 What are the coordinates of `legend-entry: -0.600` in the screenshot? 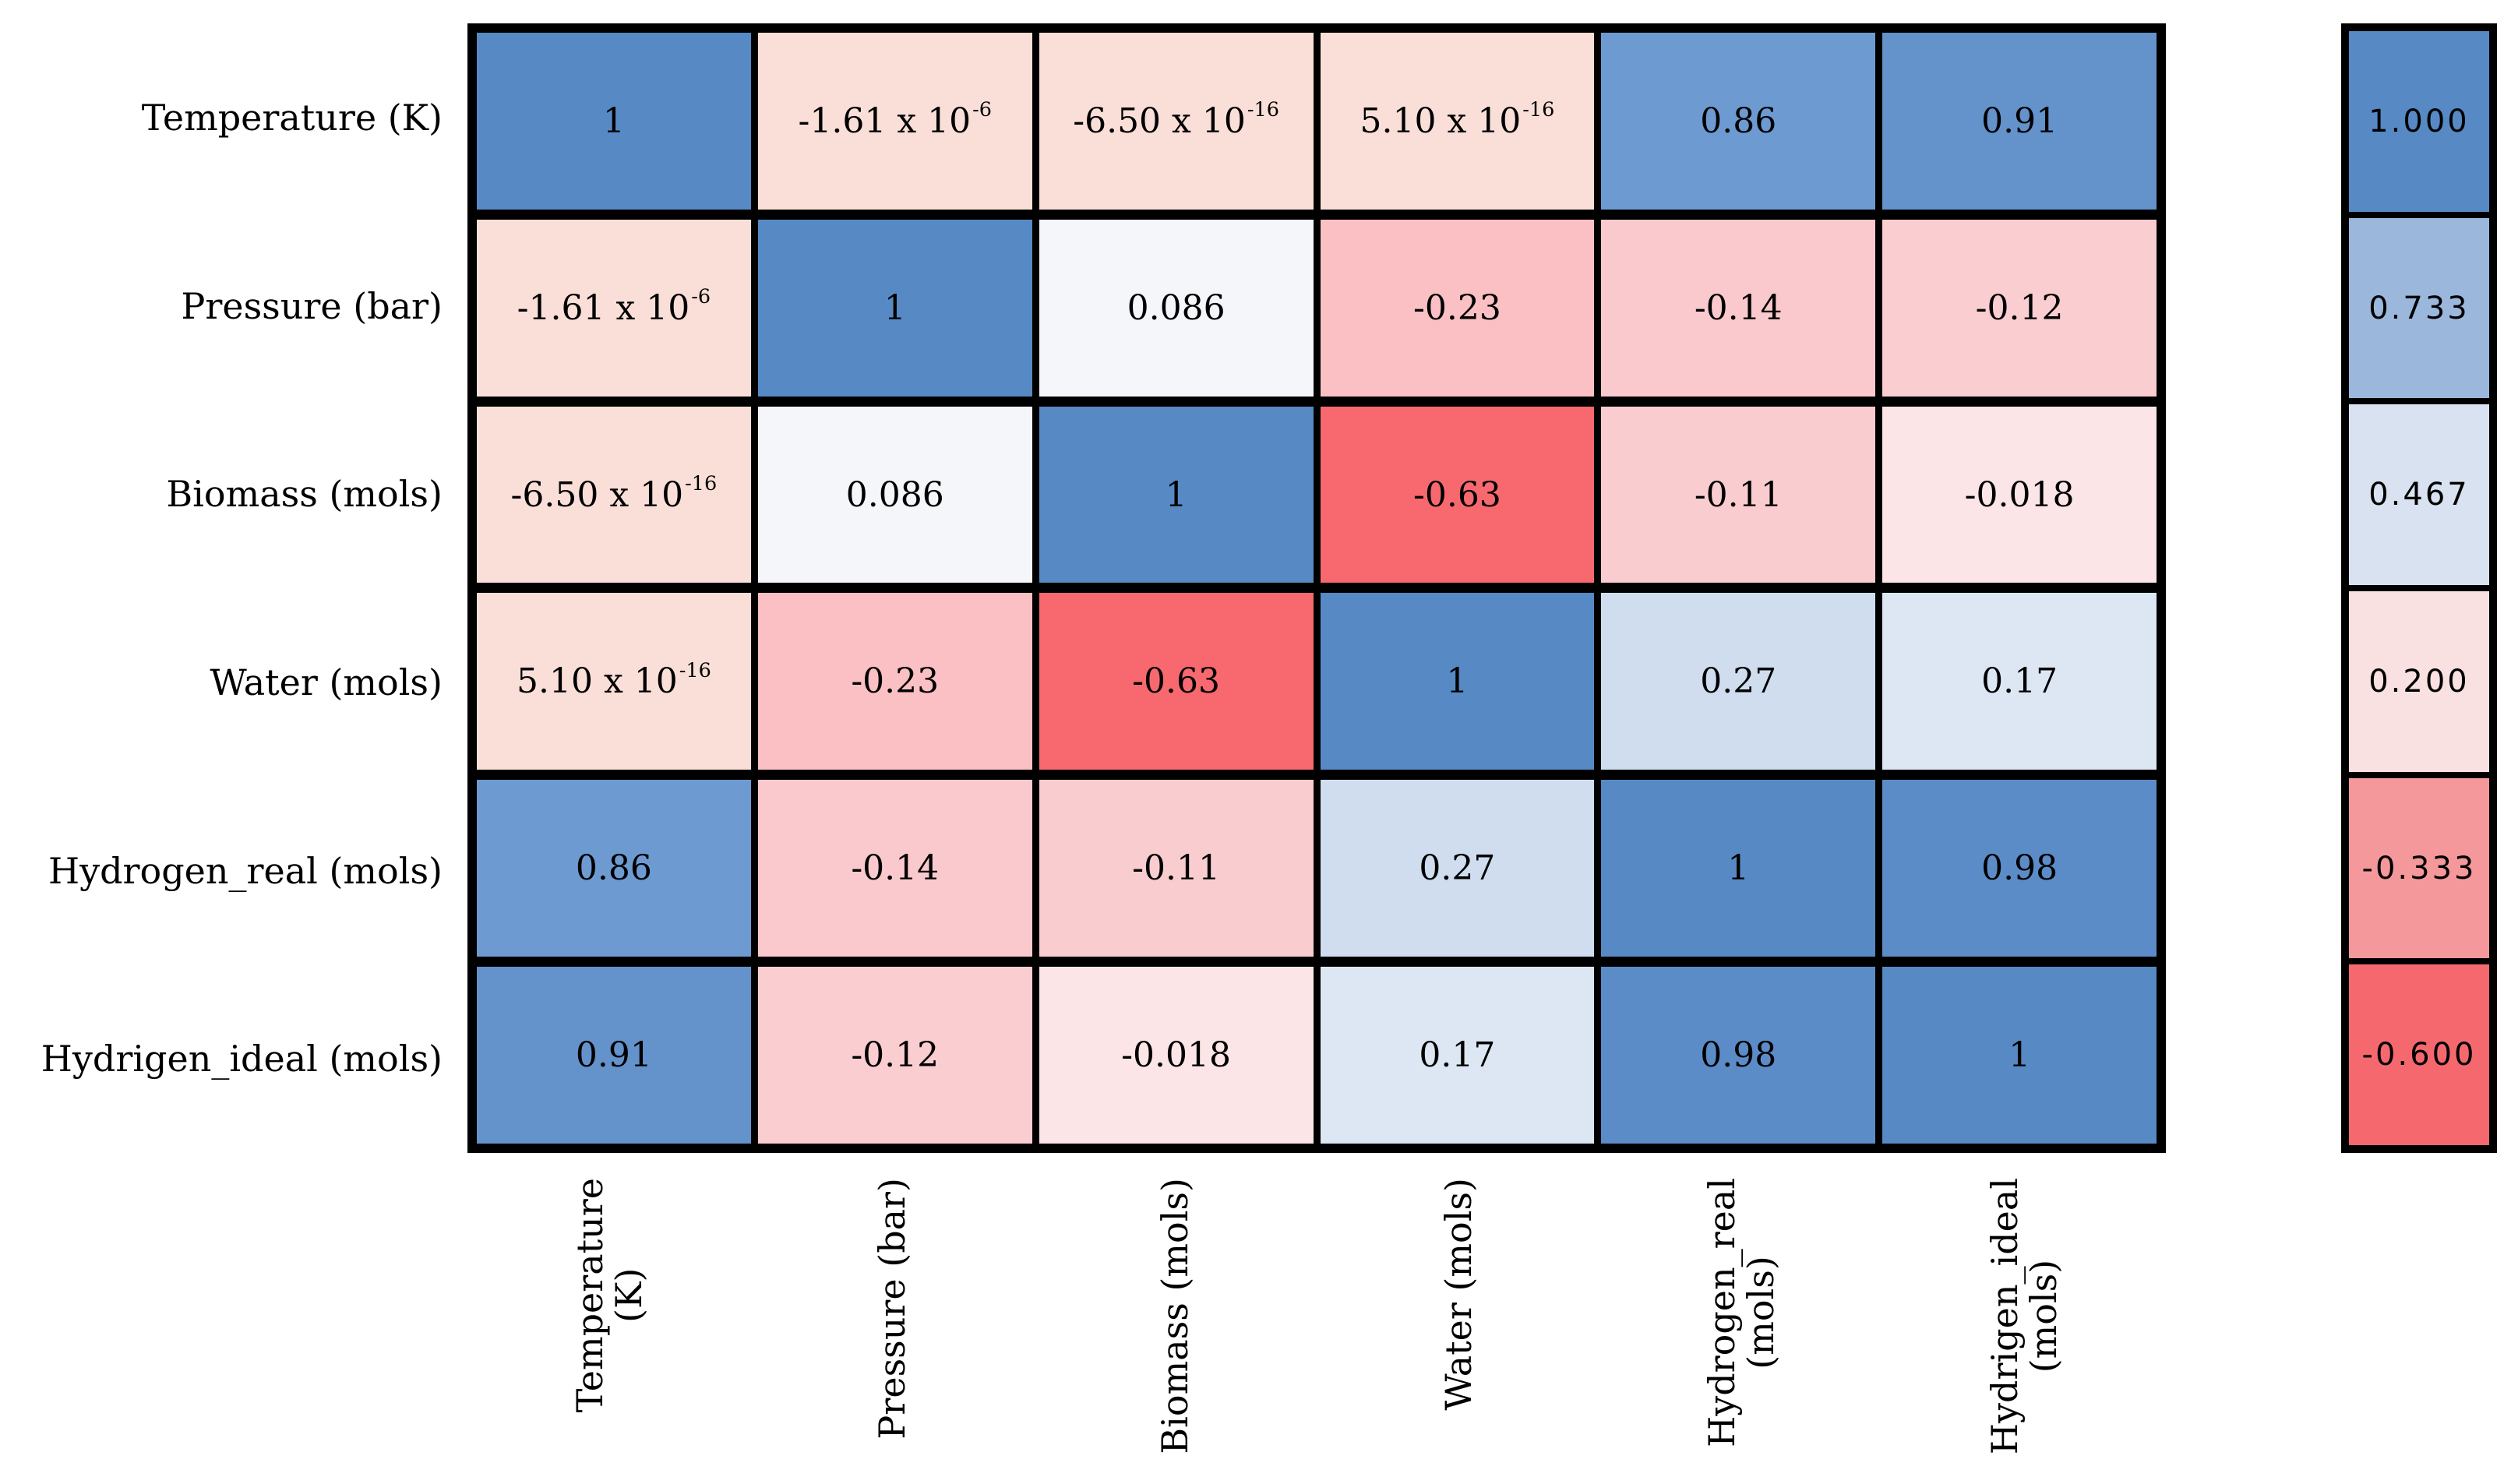 It's located at (2419, 1055).